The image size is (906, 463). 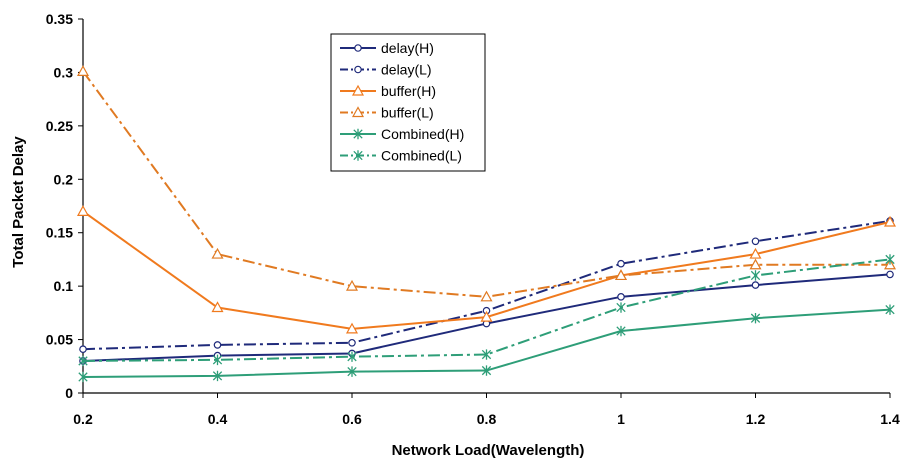 I want to click on y-tick-label: 0.15, so click(x=59, y=233).